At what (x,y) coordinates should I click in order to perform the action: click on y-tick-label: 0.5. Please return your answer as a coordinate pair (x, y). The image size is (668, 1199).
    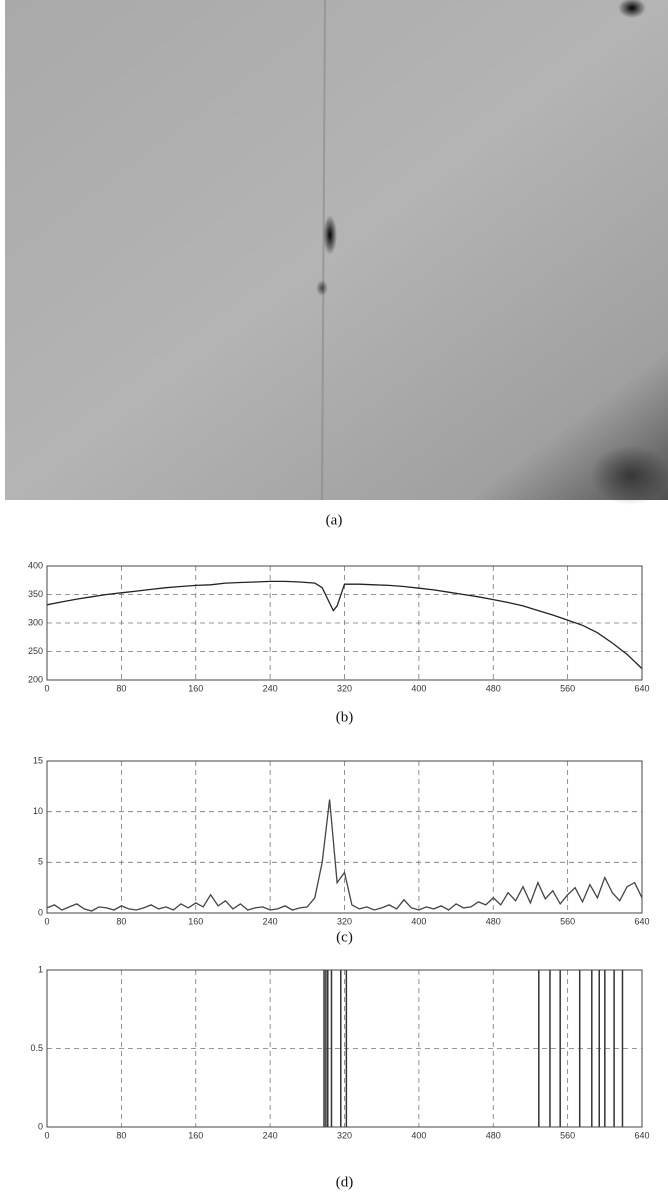
    Looking at the image, I should click on (36, 1048).